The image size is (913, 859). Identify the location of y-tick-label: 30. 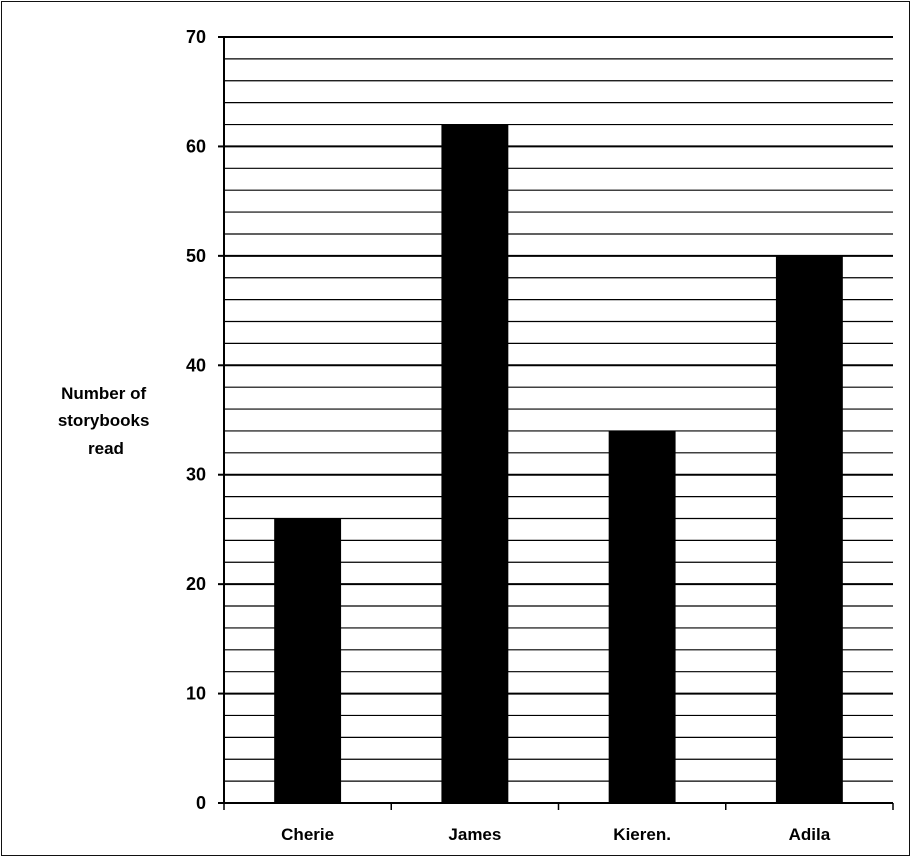
(196, 475).